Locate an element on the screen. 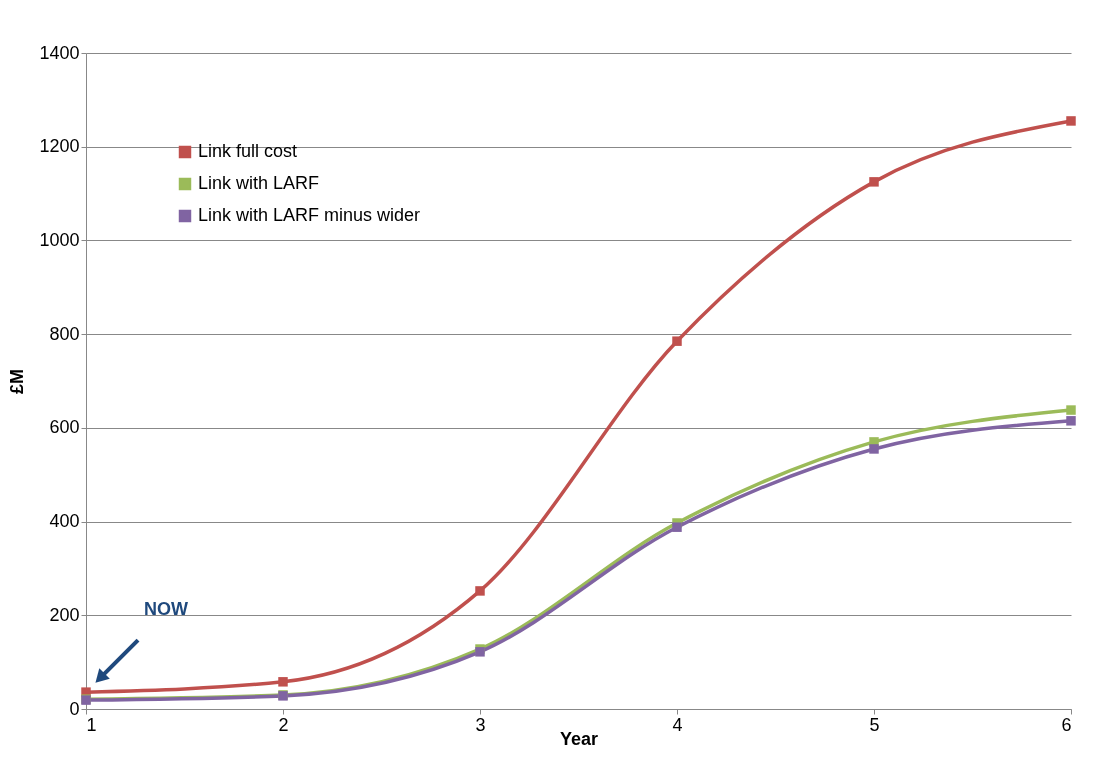 The width and height of the screenshot is (1110, 762). y-tick-label: 1000 is located at coordinates (59, 239).